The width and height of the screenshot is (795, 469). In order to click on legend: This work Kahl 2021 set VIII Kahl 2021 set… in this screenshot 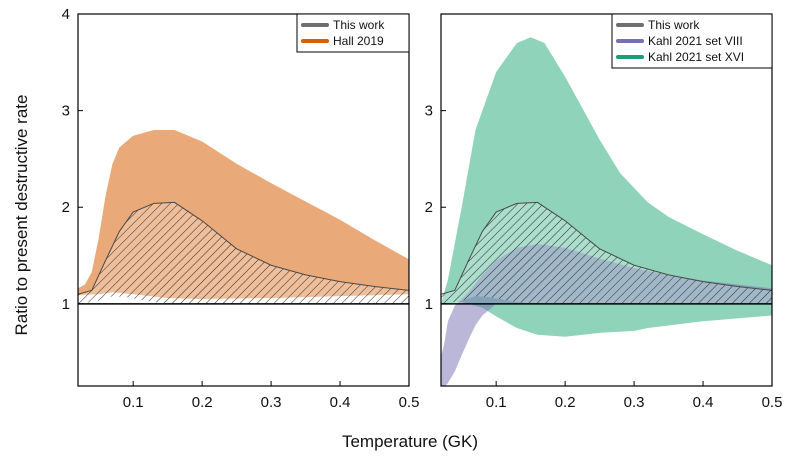, I will do `click(692, 41)`.